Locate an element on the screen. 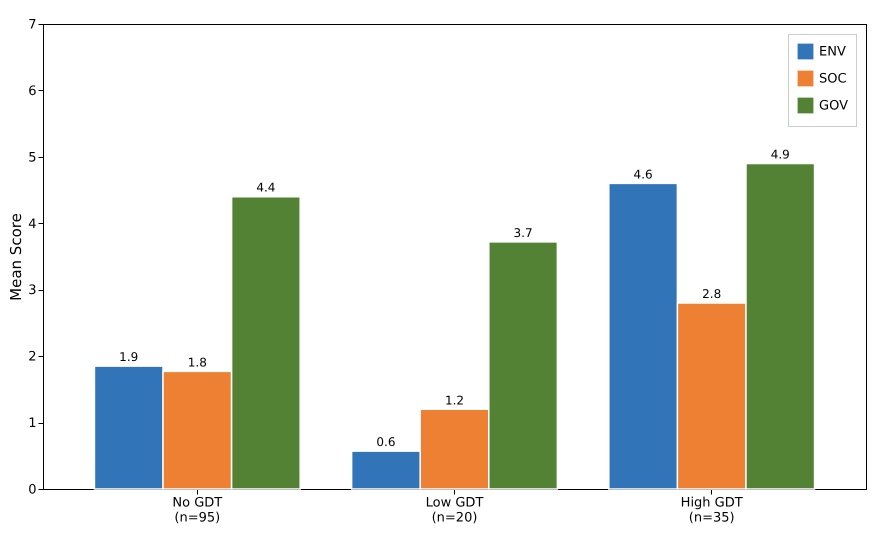  x-tick-label: Low GDT (n=20) is located at coordinates (455, 511).